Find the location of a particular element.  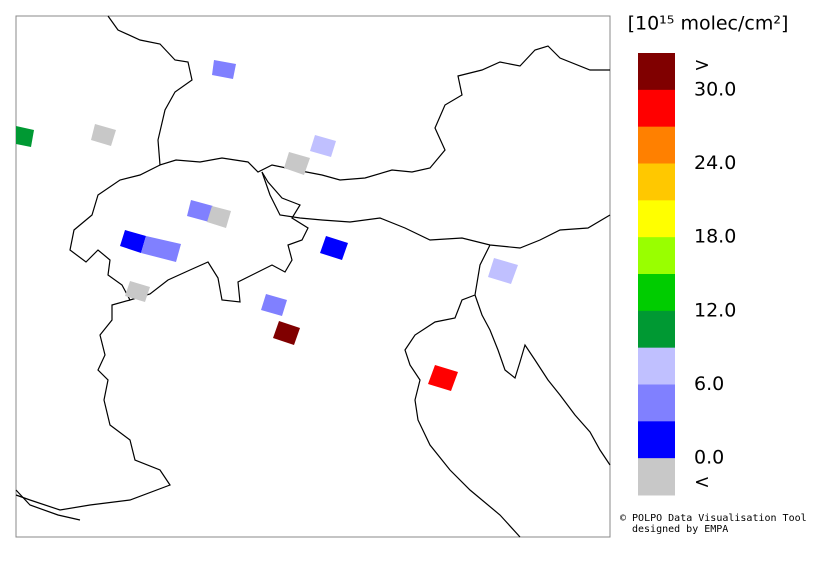

legend-label: 0.0 is located at coordinates (709, 458).